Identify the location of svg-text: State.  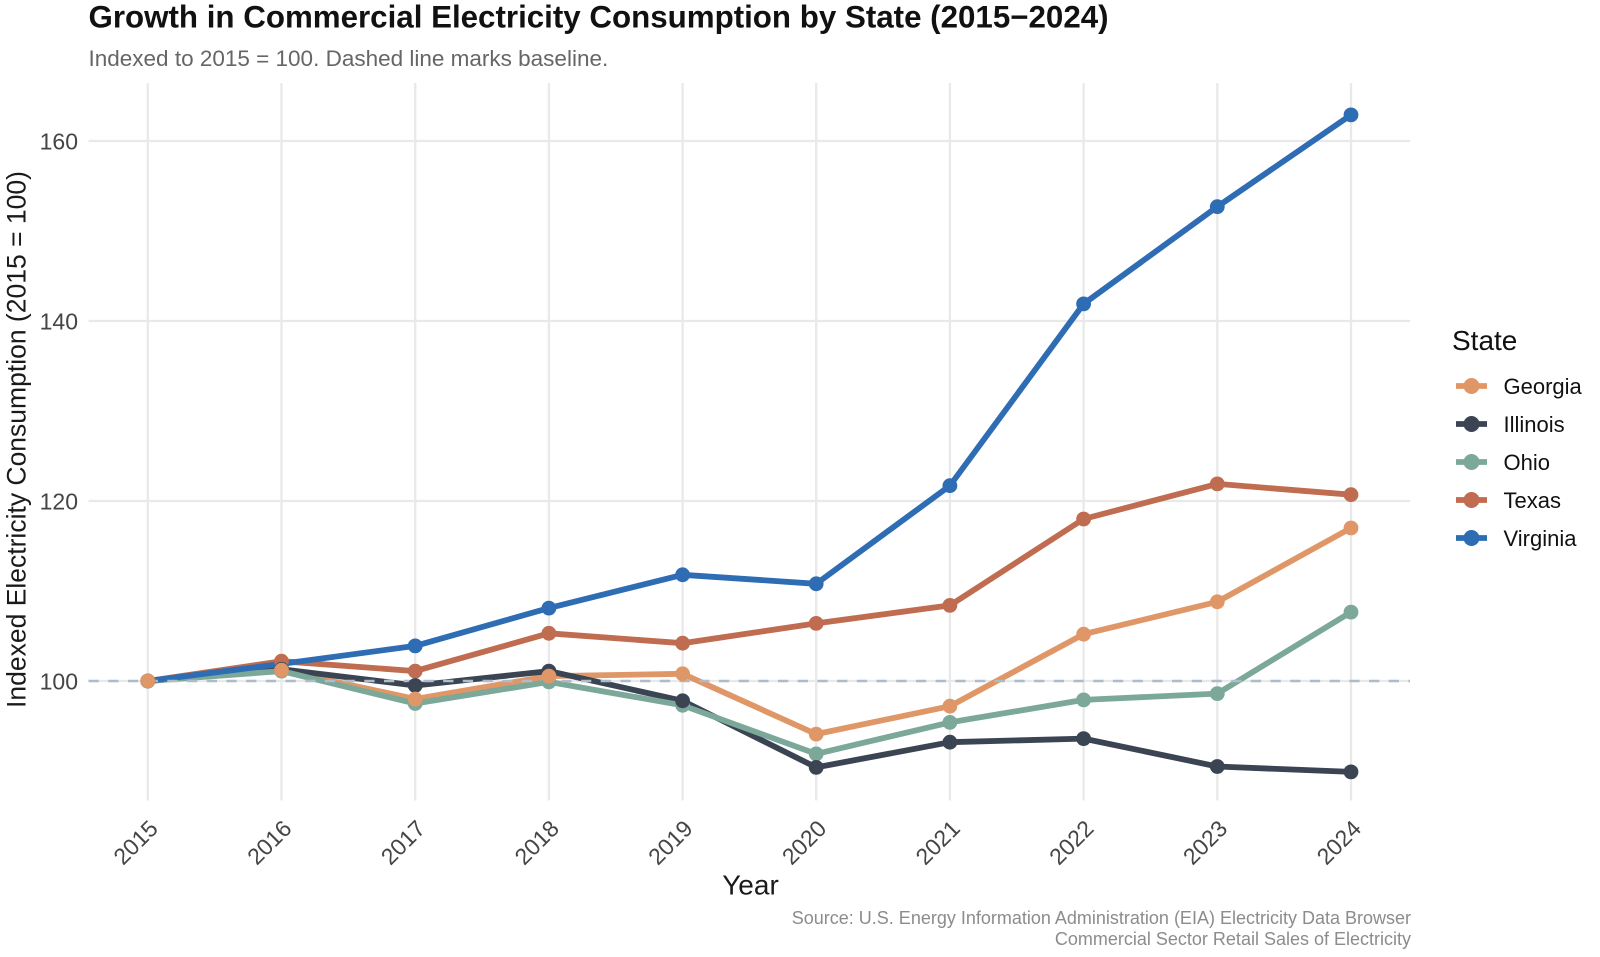
(1484, 340).